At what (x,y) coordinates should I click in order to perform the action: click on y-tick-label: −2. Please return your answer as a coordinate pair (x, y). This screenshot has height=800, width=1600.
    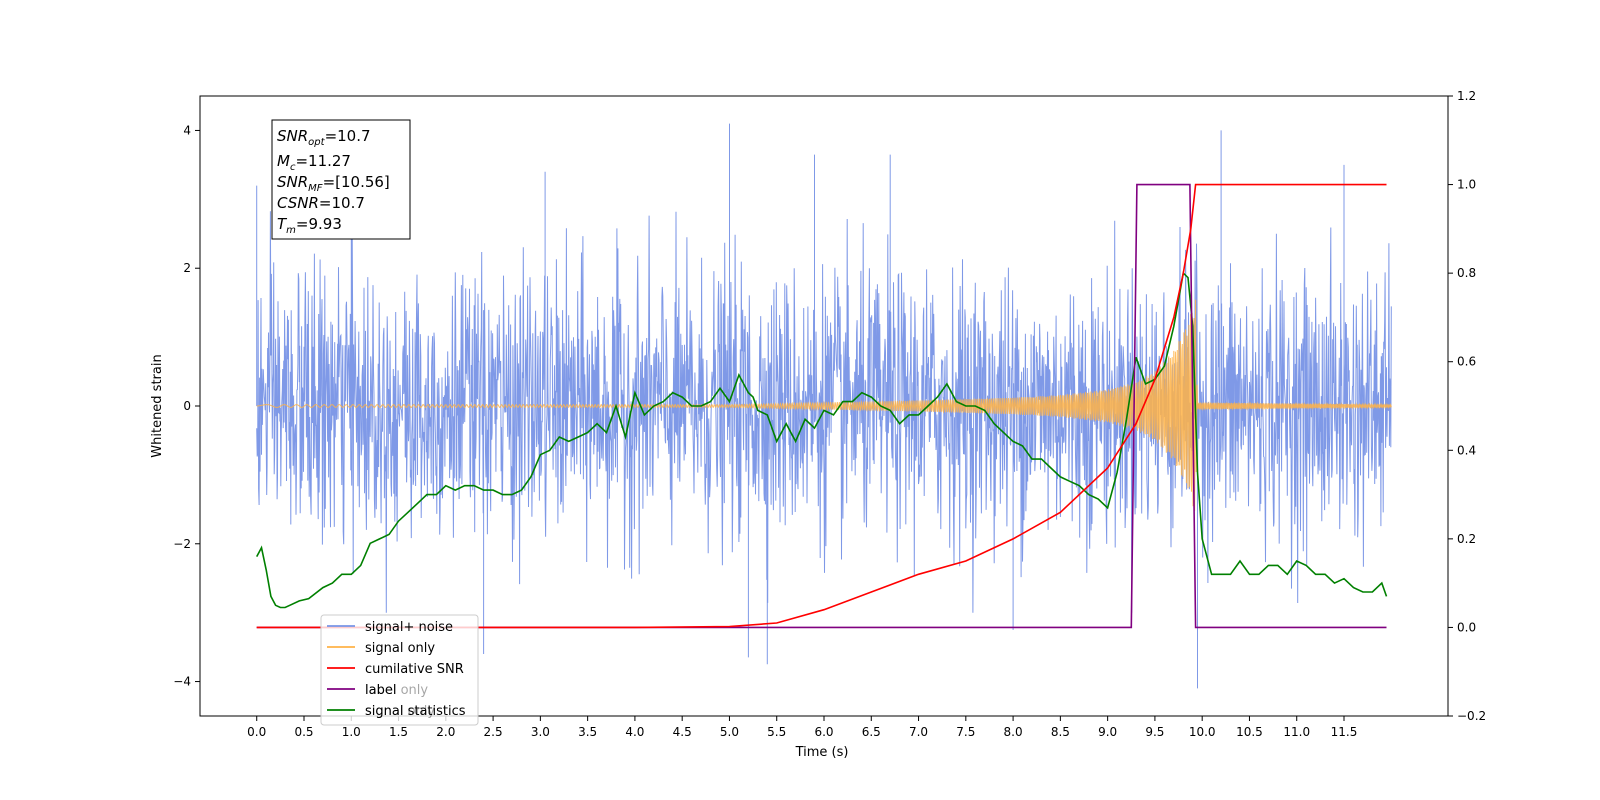
    Looking at the image, I should click on (182, 544).